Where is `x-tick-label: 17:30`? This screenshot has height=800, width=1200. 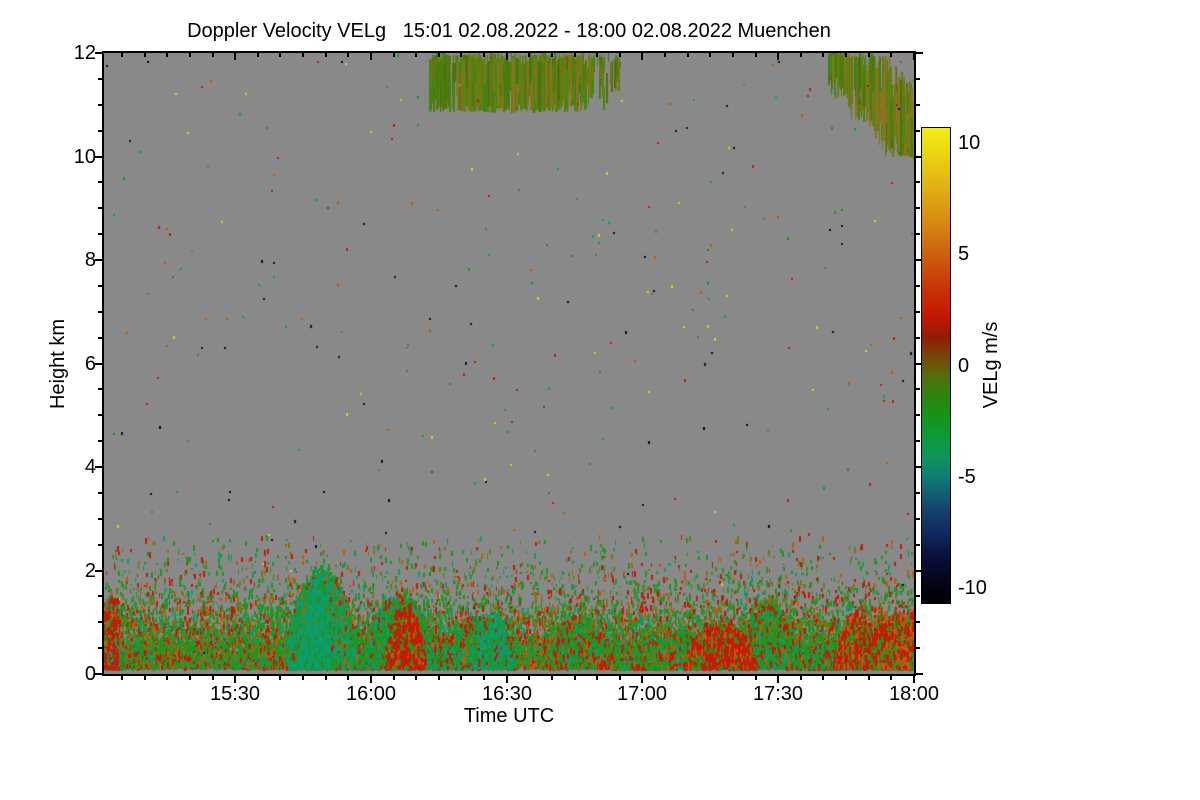
x-tick-label: 17:30 is located at coordinates (778, 694).